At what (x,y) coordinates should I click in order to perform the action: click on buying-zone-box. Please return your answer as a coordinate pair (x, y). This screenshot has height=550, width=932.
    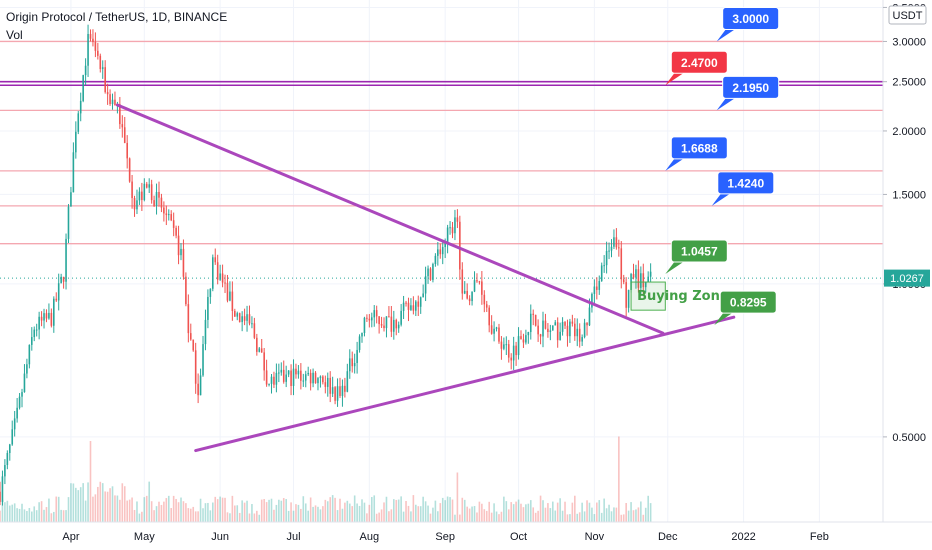
    Looking at the image, I should click on (648, 296).